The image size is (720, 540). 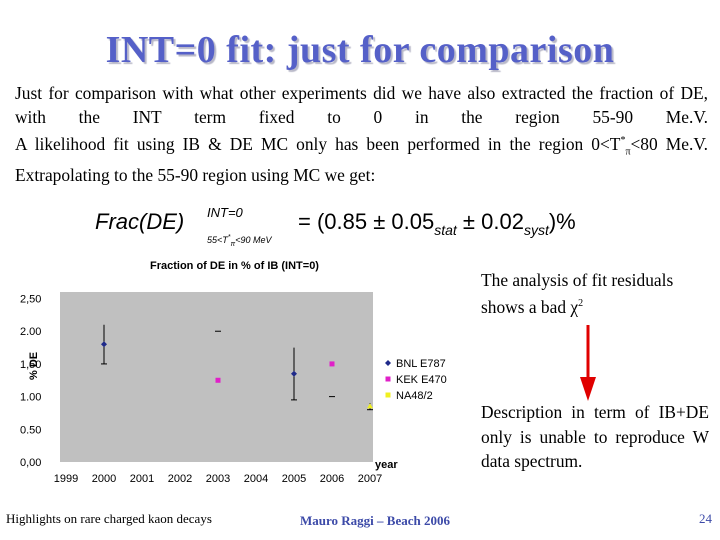 I want to click on x-tick-label: 2004, so click(x=256, y=479).